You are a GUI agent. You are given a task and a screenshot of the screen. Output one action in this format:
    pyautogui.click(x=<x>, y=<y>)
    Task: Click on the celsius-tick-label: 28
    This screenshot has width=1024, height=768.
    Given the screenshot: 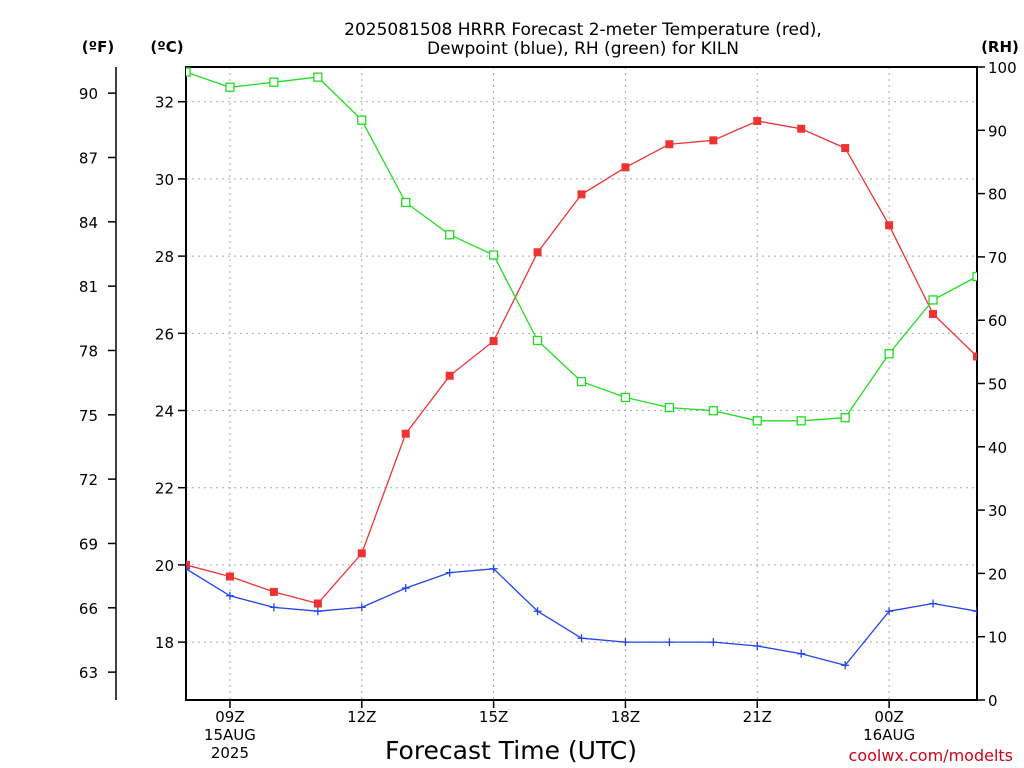 What is the action you would take?
    pyautogui.click(x=164, y=257)
    